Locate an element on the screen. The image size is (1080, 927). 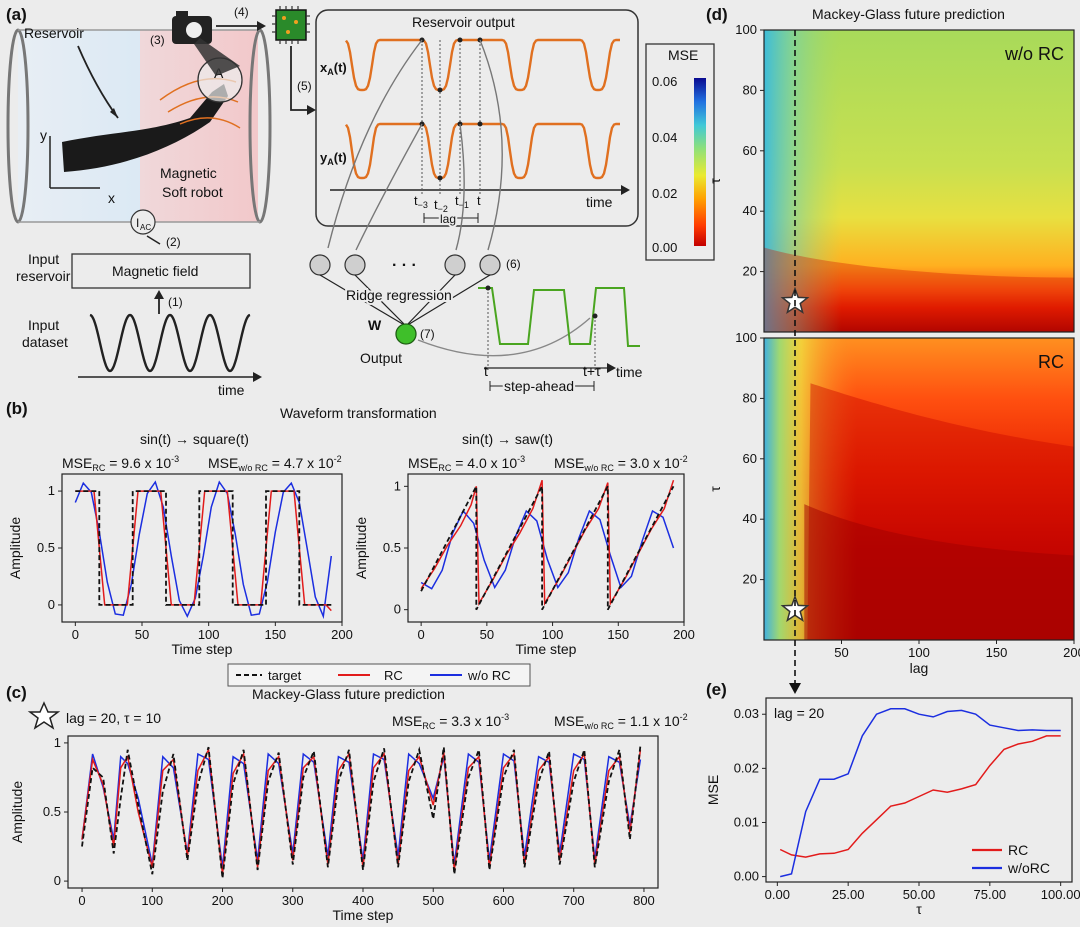
ya-trace is located at coordinates (482, 151).